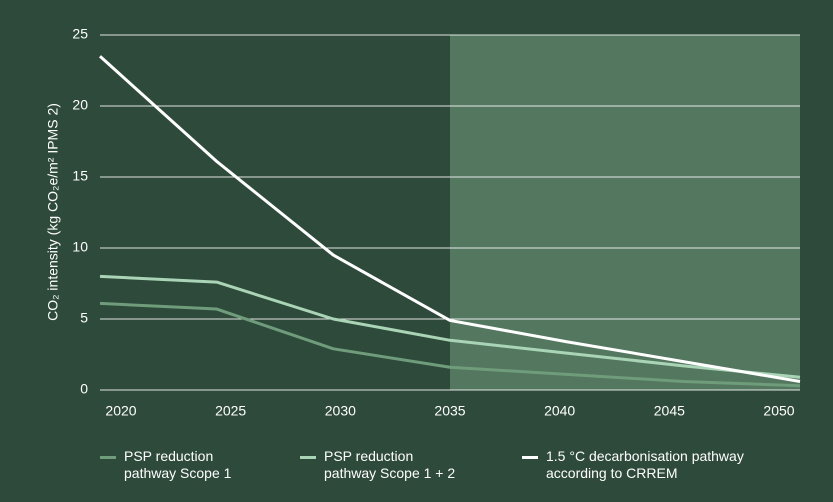 The image size is (833, 502). Describe the element at coordinates (80, 34) in the screenshot. I see `y-tick-label: 25` at that location.